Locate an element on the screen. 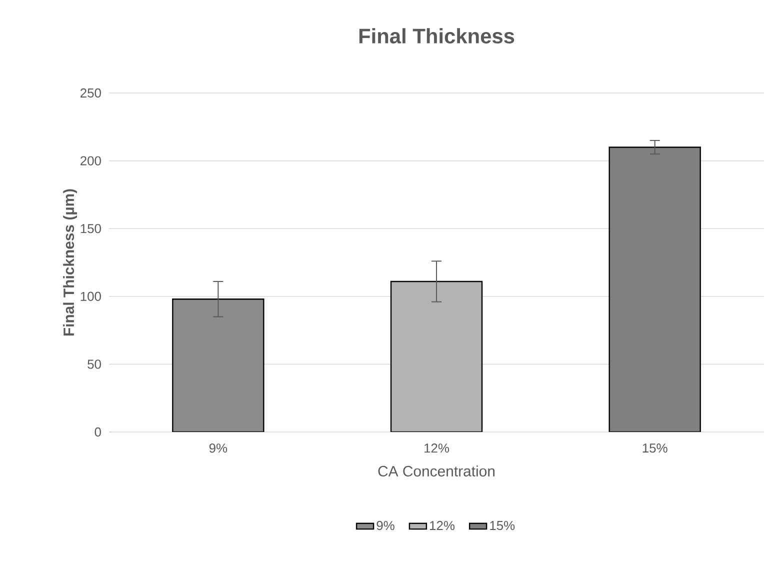  x-tick-label: 15% is located at coordinates (655, 448).